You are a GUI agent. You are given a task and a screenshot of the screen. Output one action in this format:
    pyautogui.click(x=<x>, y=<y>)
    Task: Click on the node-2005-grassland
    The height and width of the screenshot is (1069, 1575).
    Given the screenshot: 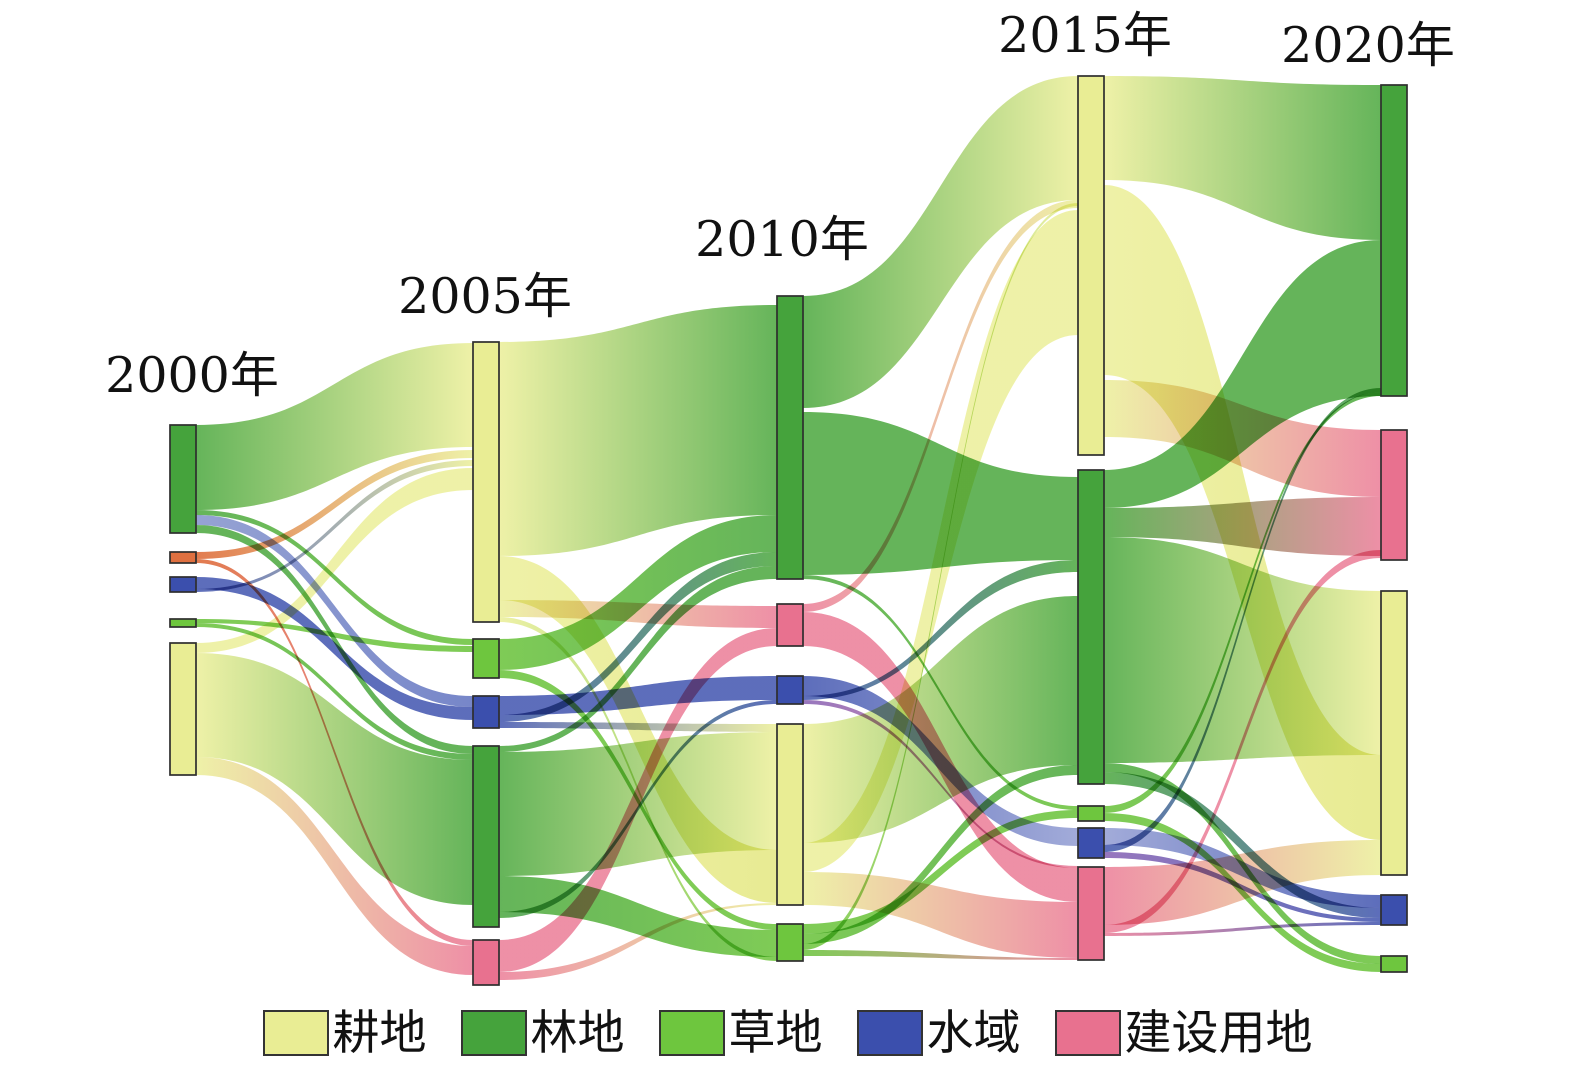 What is the action you would take?
    pyautogui.click(x=486, y=658)
    